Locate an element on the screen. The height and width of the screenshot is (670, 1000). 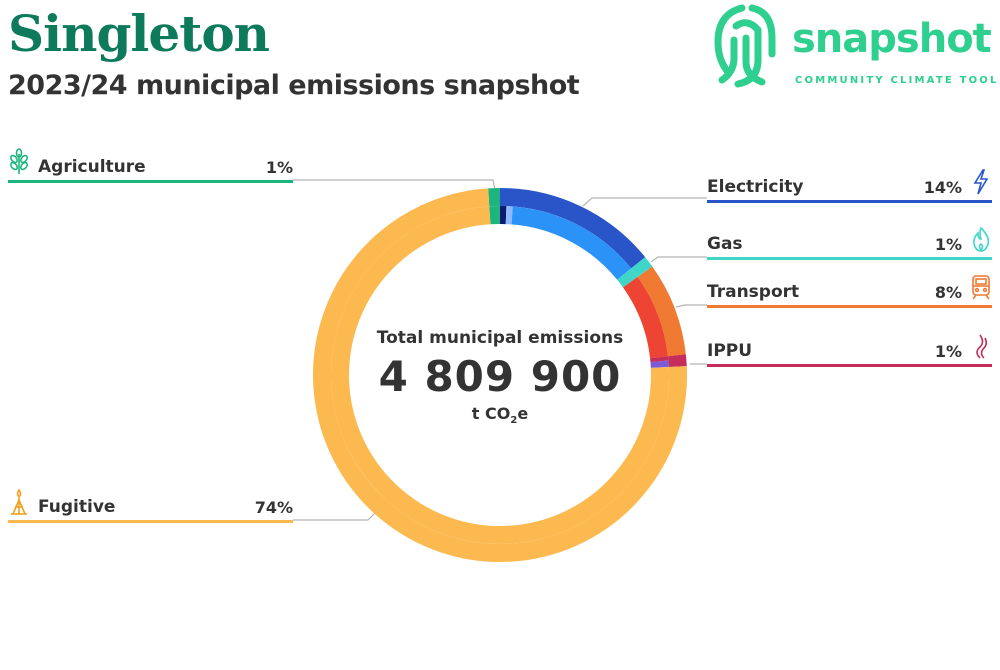
legend-transport: Transport 8% is located at coordinates (849, 291).